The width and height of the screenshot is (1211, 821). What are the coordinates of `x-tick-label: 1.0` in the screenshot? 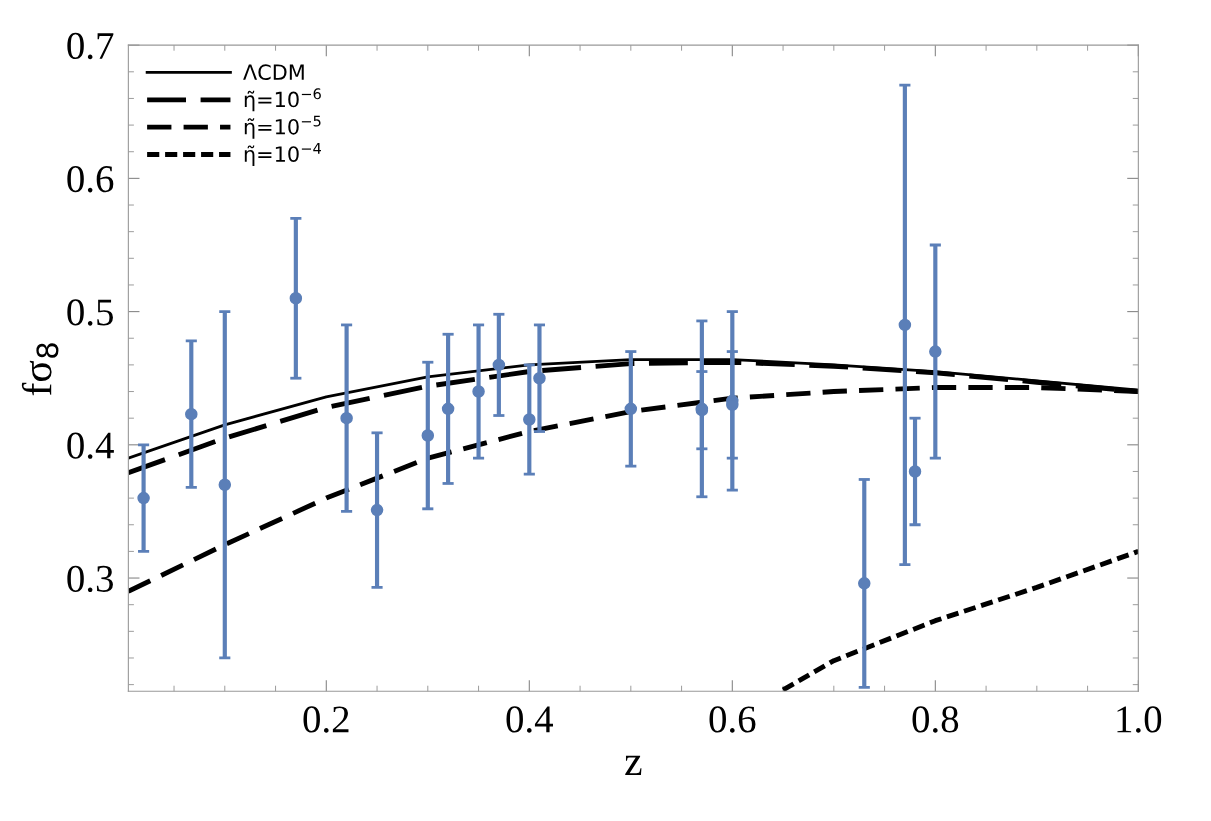 It's located at (1139, 719).